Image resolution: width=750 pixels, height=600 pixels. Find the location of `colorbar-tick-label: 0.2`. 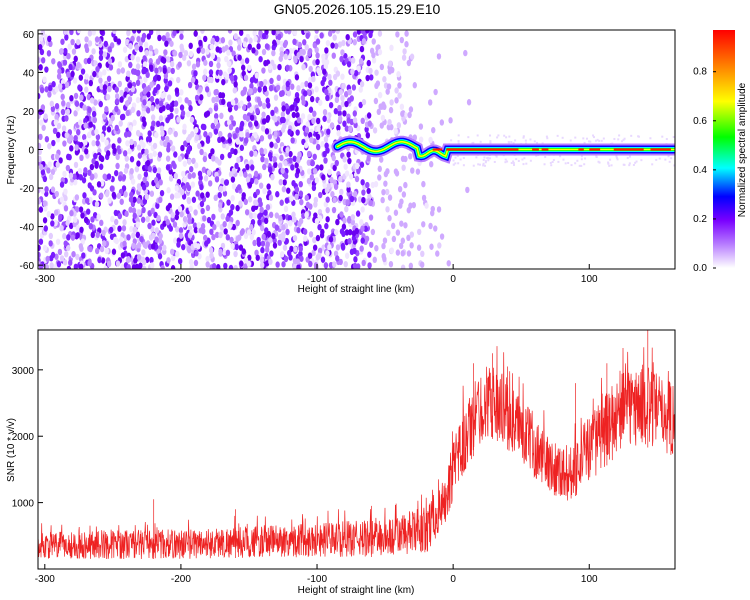

colorbar-tick-label: 0.2 is located at coordinates (700, 219).